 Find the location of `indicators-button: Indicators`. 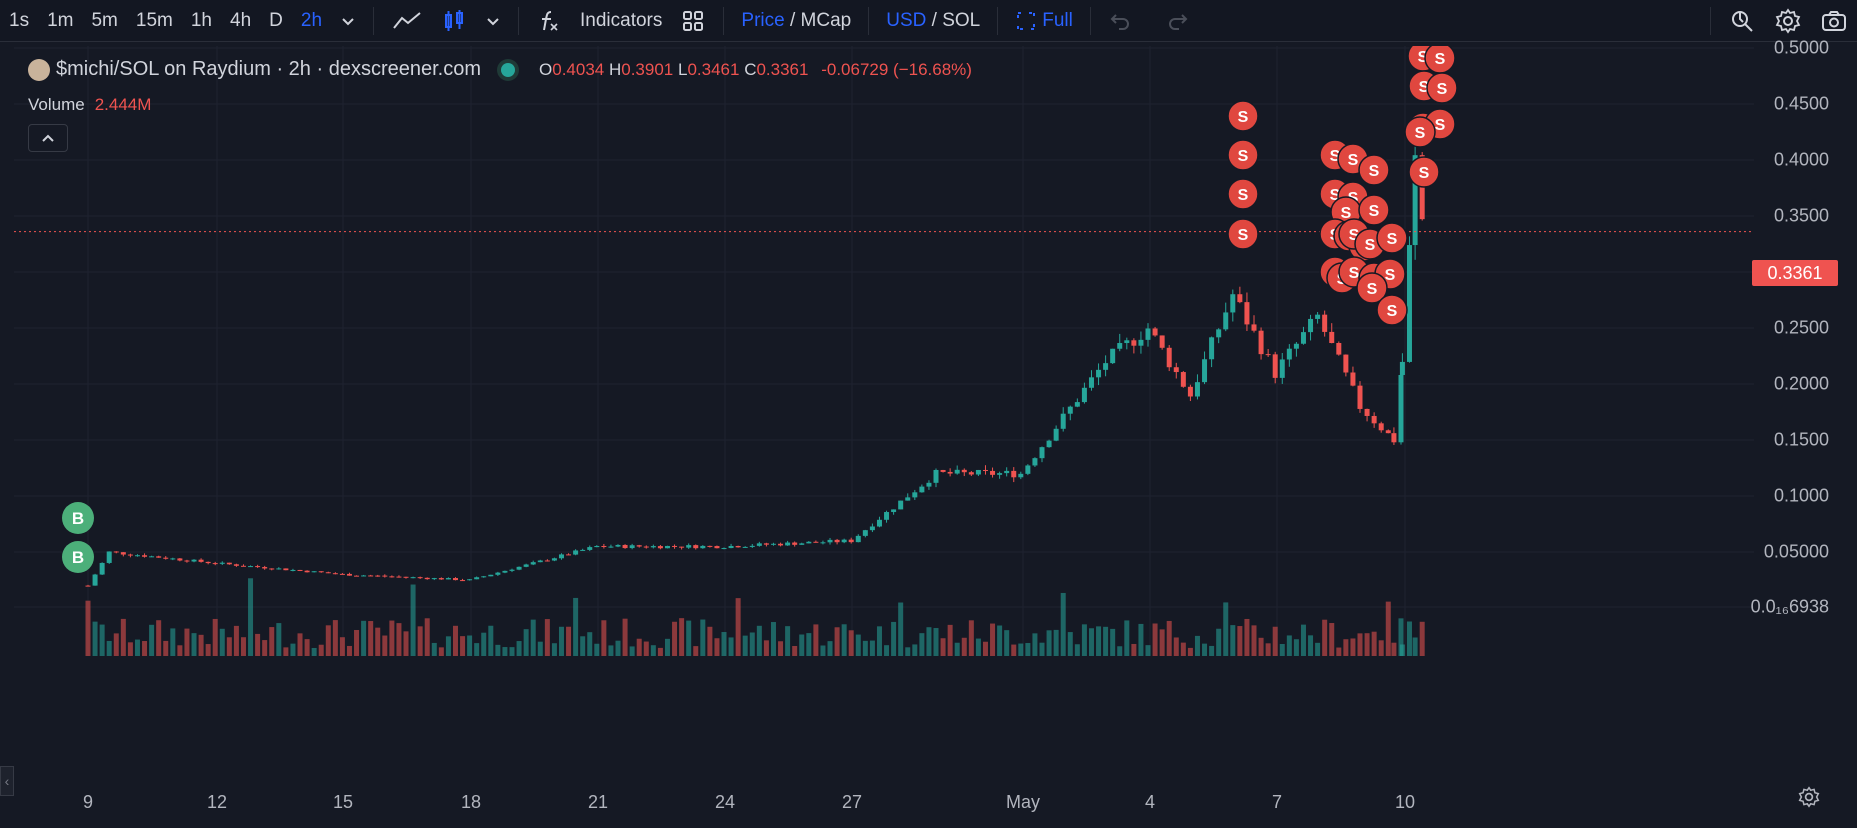

indicators-button: Indicators is located at coordinates (621, 20).